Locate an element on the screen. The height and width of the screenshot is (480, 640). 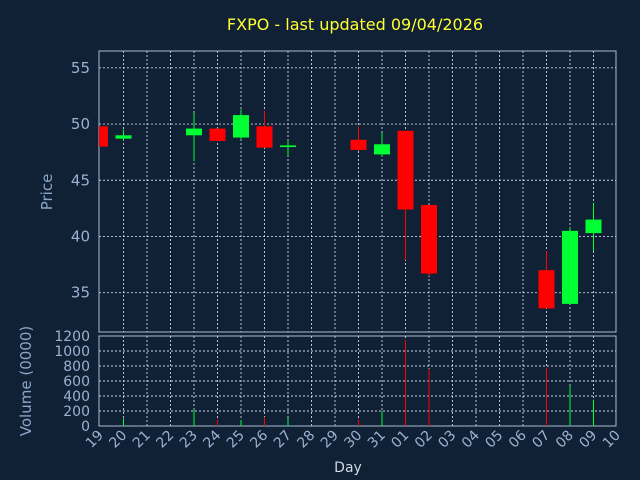
x-tick-label: 03 is located at coordinates (447, 440).